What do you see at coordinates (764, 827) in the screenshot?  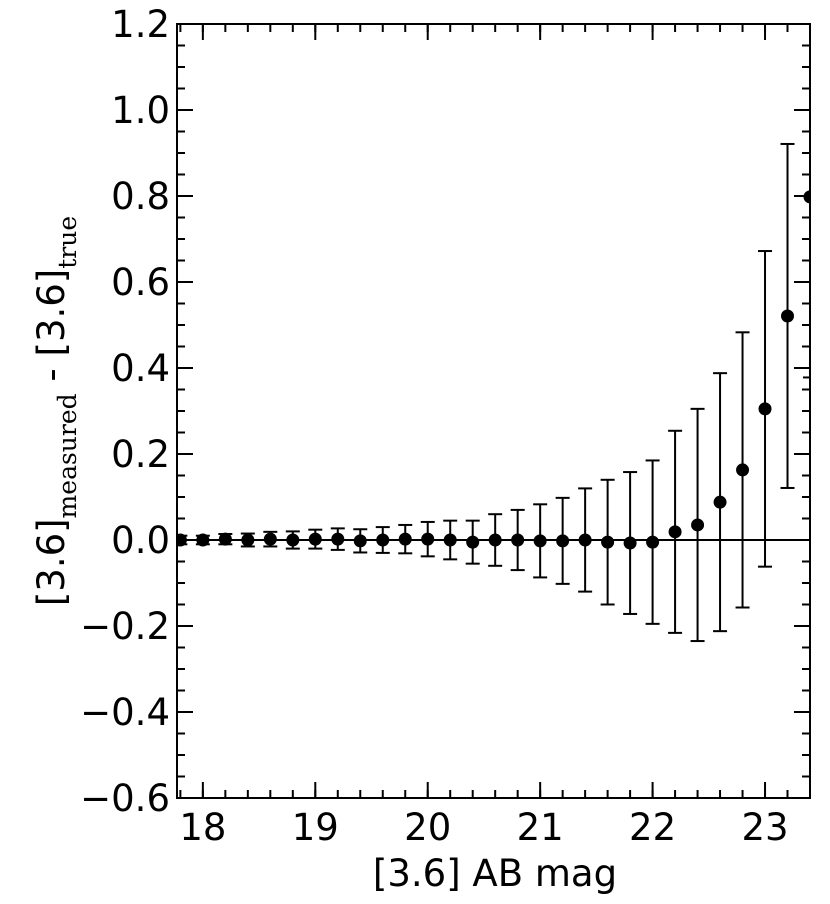 I see `x-tick-label: 23` at bounding box center [764, 827].